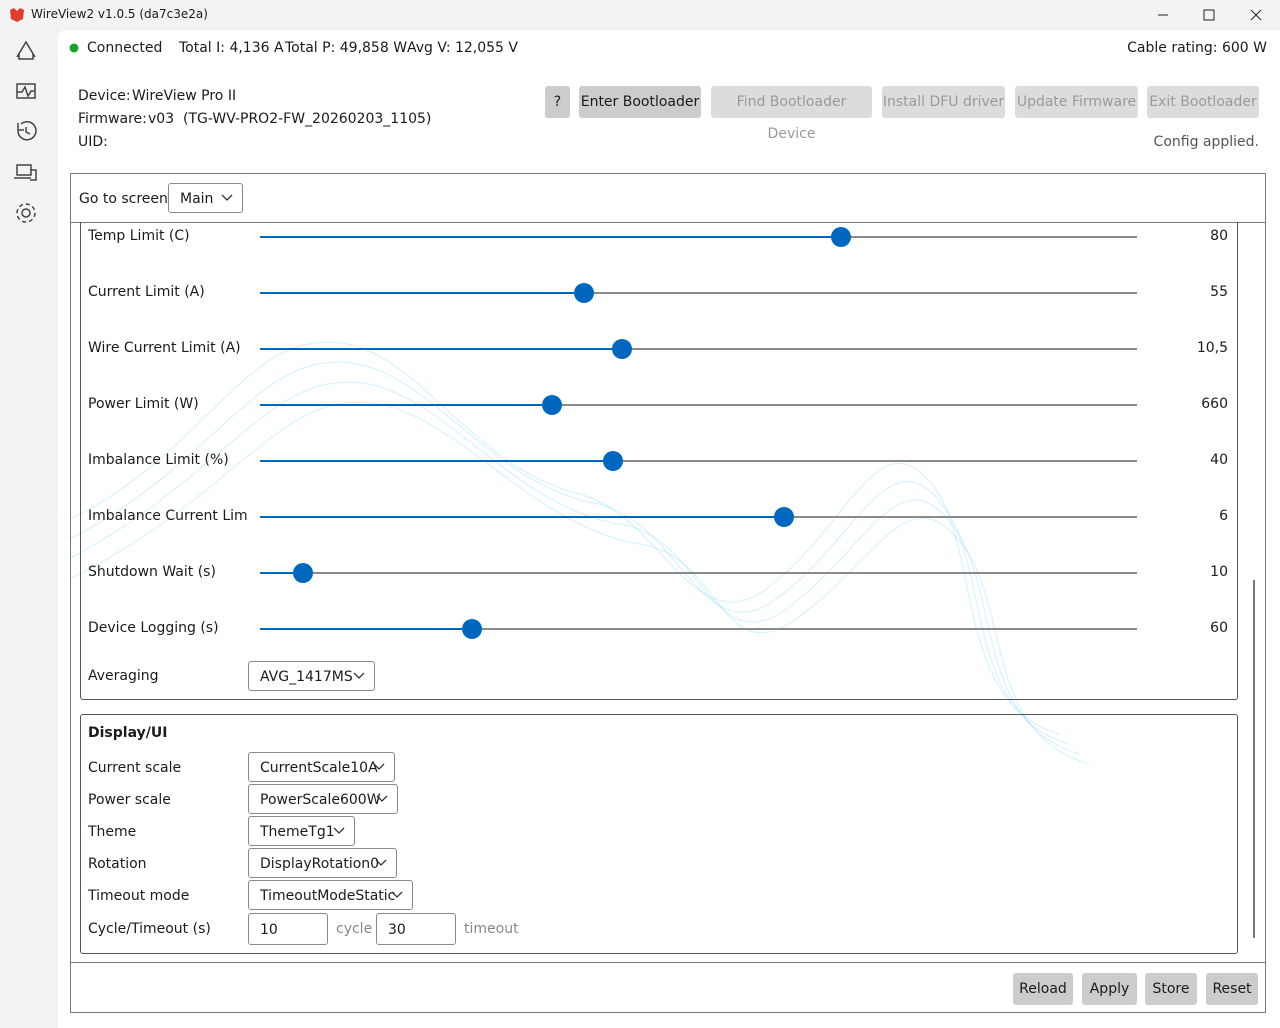 The image size is (1280, 1028). What do you see at coordinates (320, 800) in the screenshot?
I see `dropdown-value: PowerScale600W` at bounding box center [320, 800].